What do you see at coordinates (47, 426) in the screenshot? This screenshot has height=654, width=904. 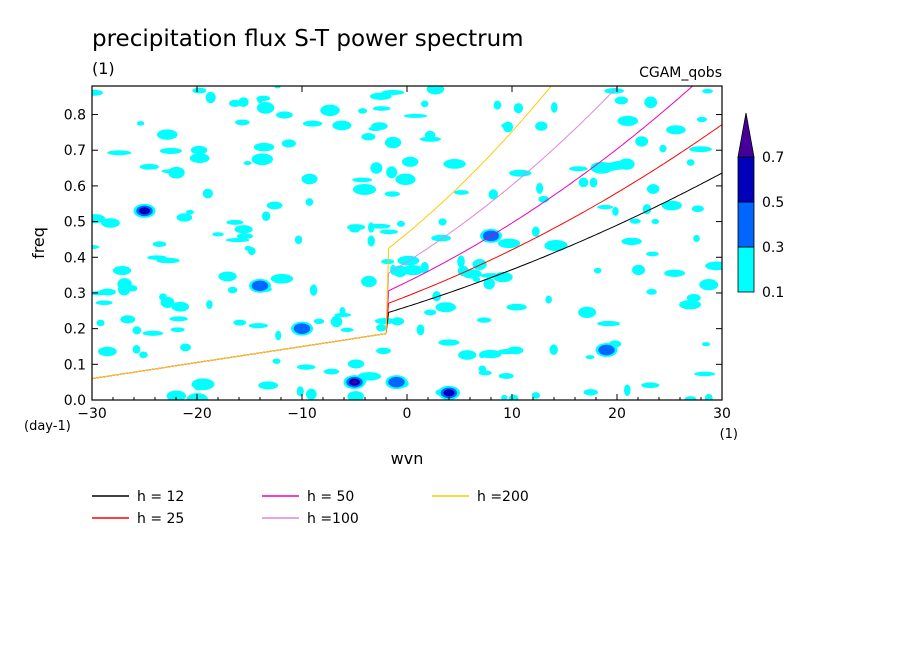 I see `y-units: (day-1)` at bounding box center [47, 426].